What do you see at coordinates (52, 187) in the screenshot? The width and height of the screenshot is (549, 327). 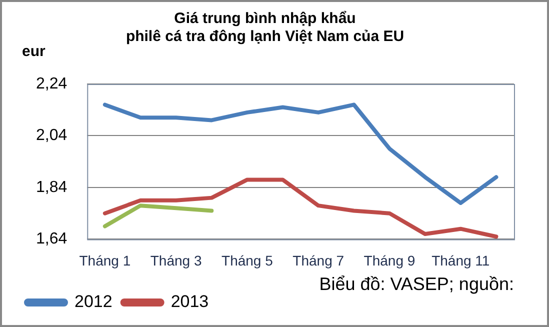 I see `y-tick-label: 1,84` at bounding box center [52, 187].